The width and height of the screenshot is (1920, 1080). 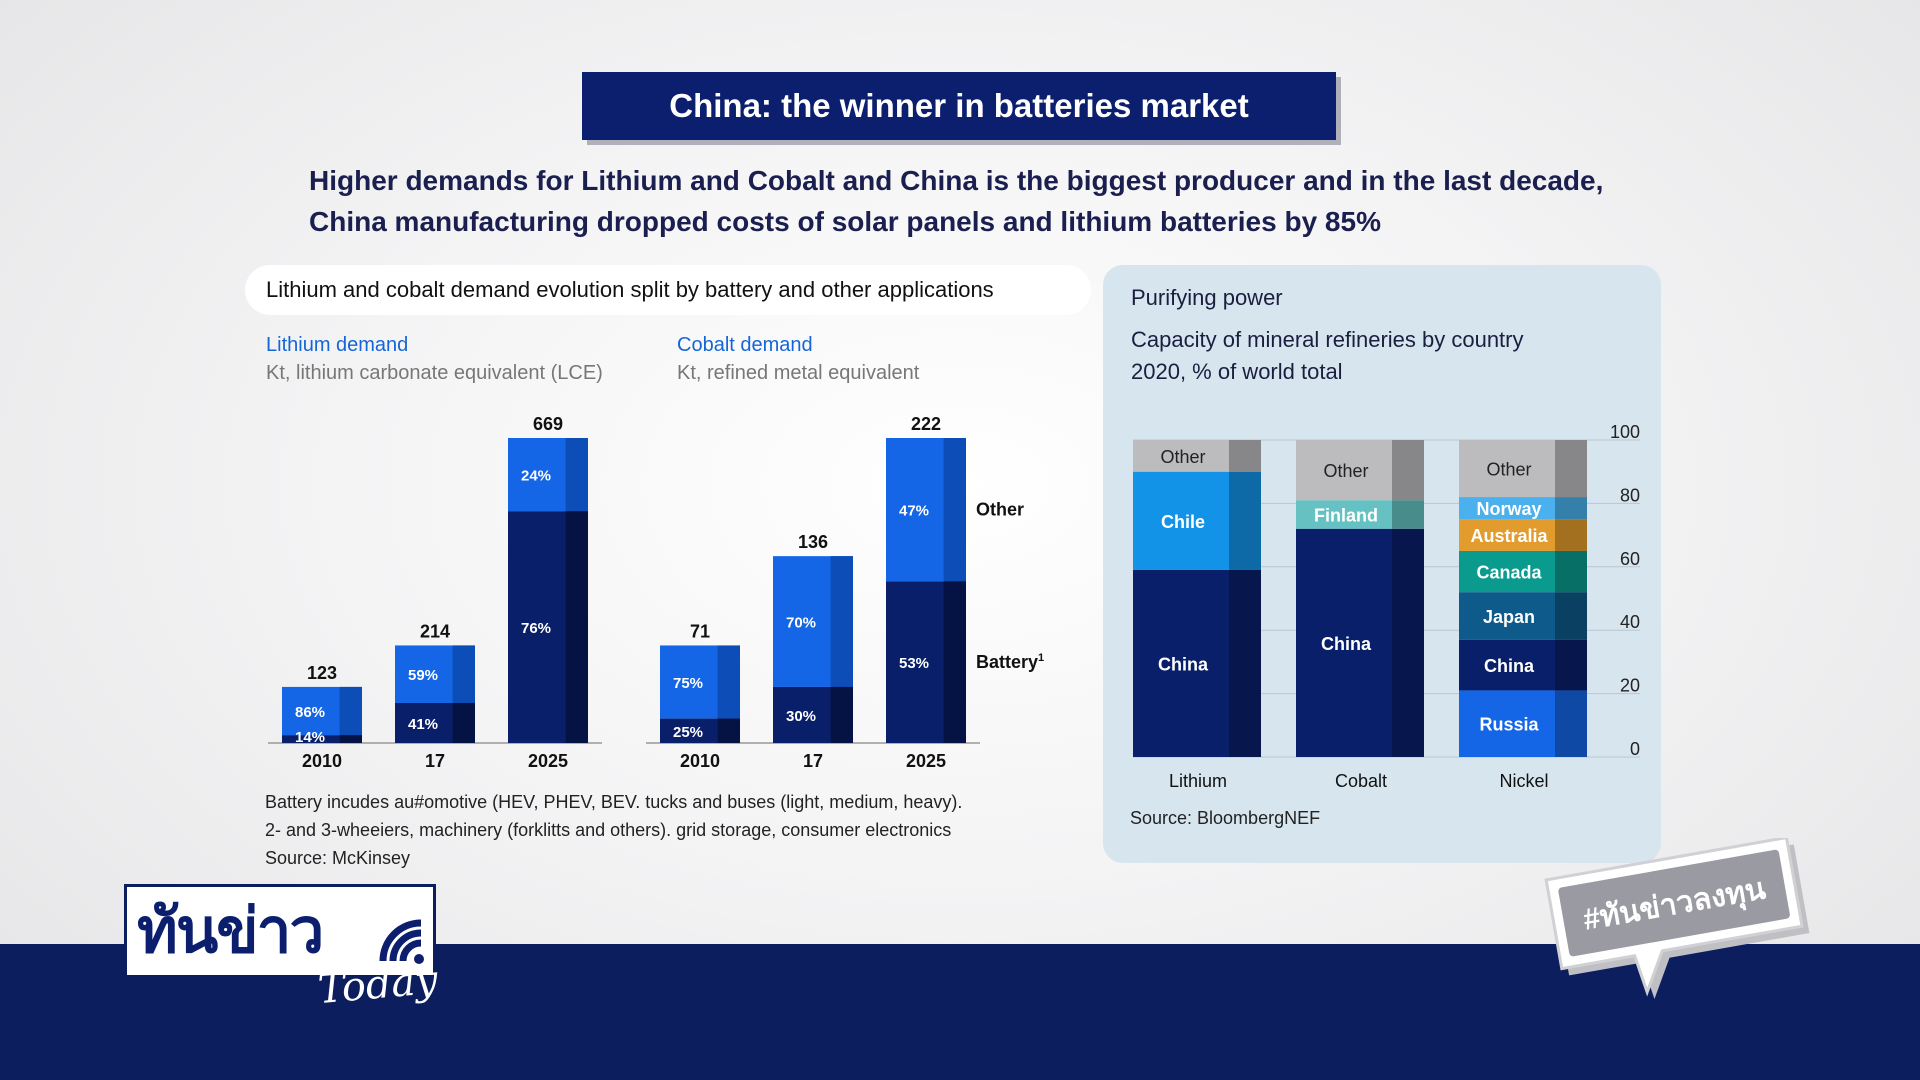 What do you see at coordinates (926, 761) in the screenshot?
I see `cobalt-category-label: 2025` at bounding box center [926, 761].